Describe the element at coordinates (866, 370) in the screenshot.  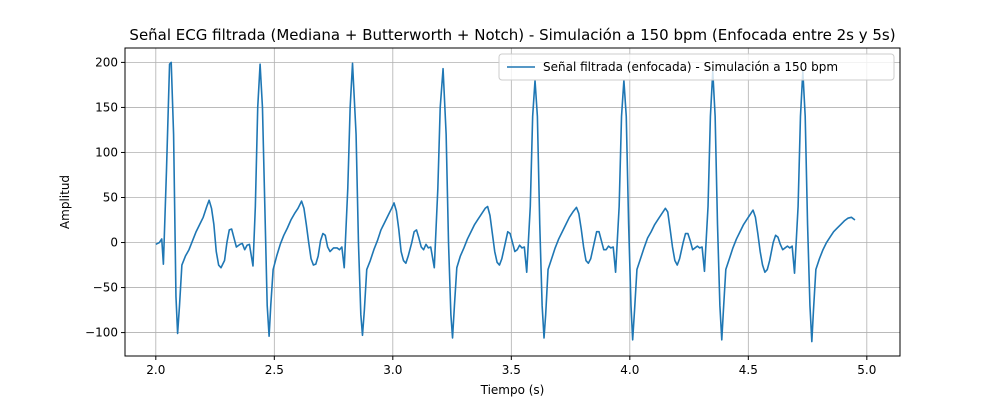
I see `x-tick-label: 5.0` at that location.